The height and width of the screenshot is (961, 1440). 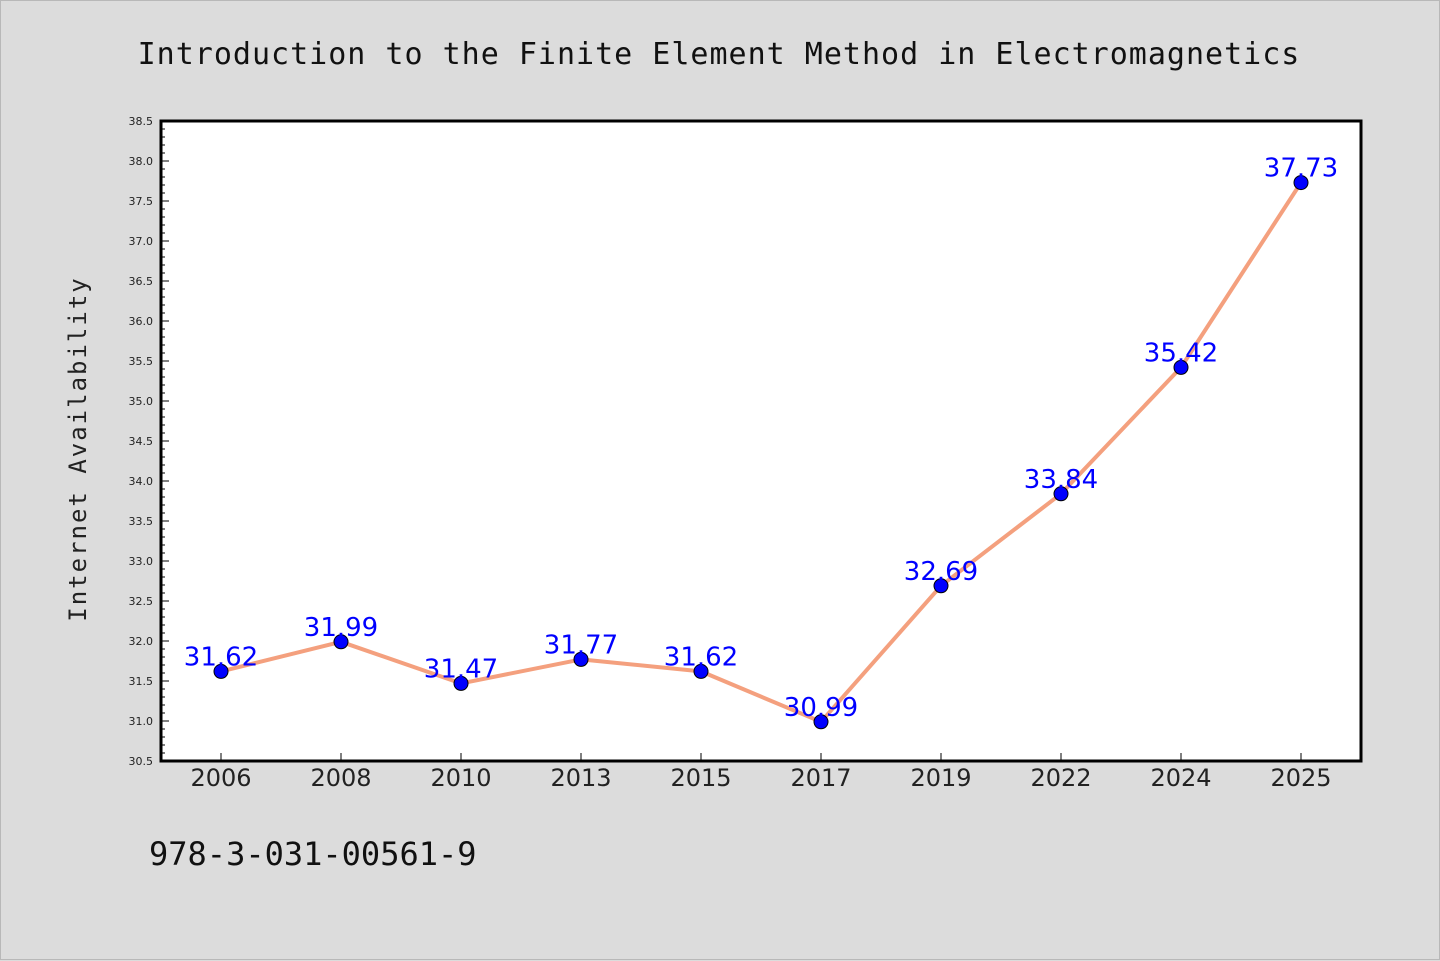 What do you see at coordinates (1180, 778) in the screenshot?
I see `x-tick-label: 2024` at bounding box center [1180, 778].